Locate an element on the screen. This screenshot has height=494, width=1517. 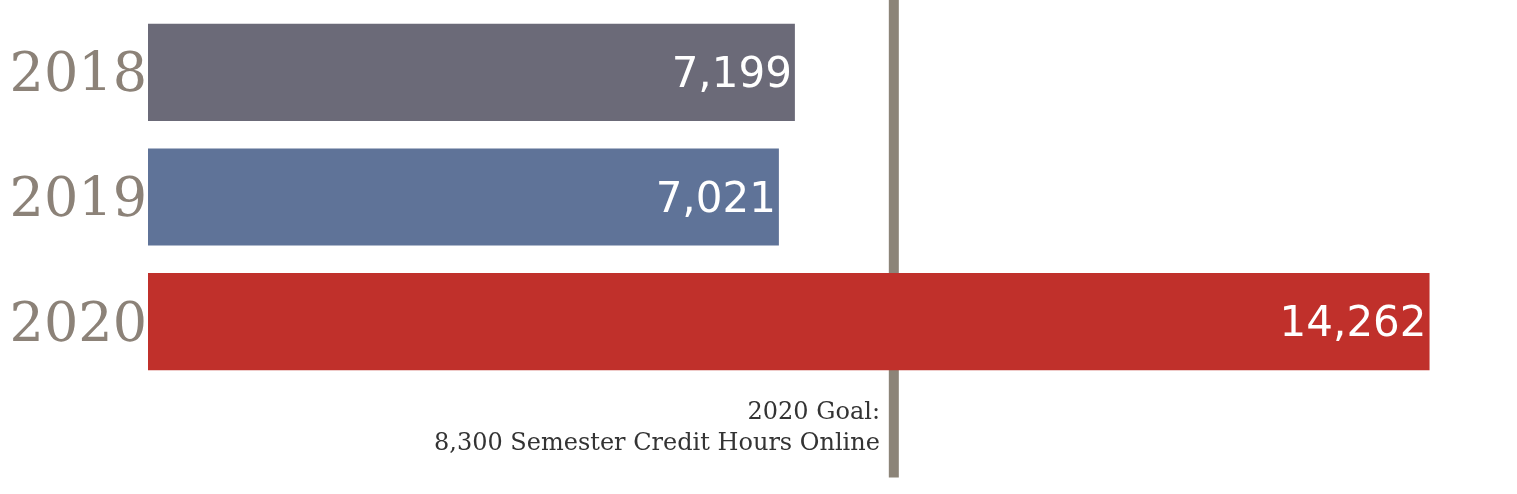
y-tick-label: 2020 is located at coordinates (78, 322).